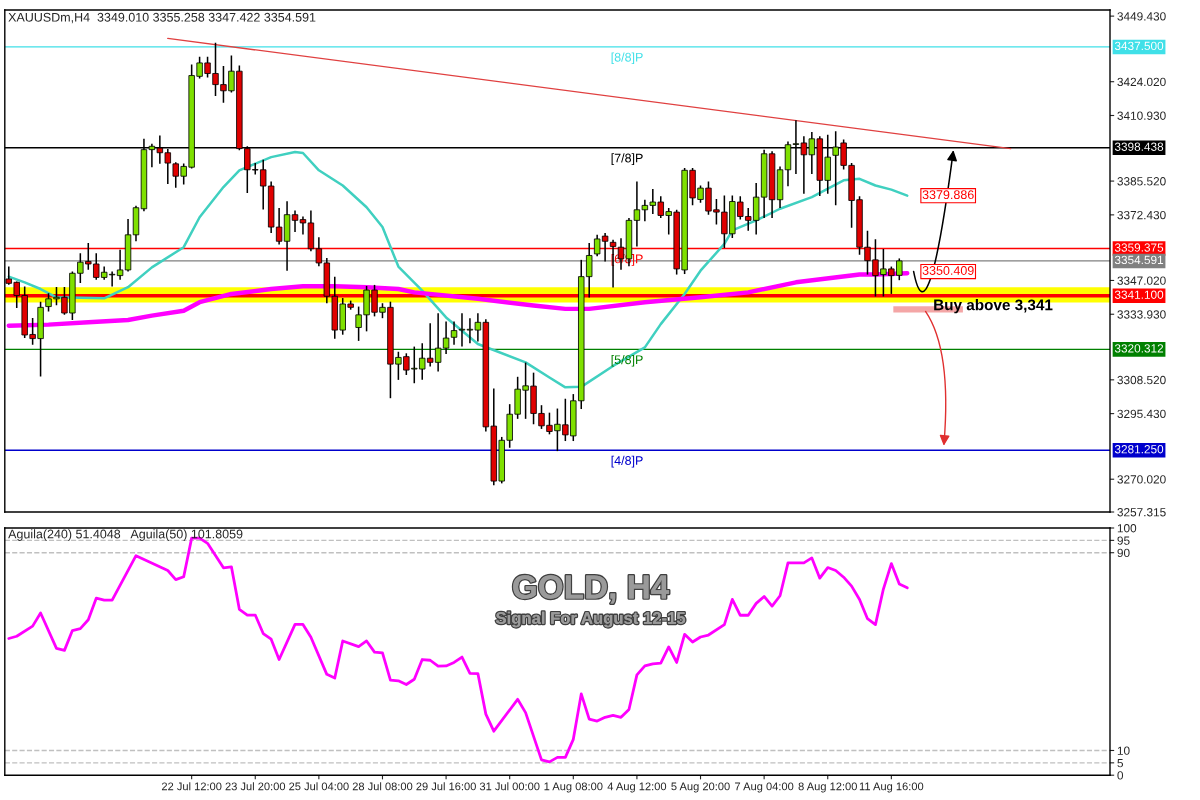 Image resolution: width=1200 pixels, height=800 pixels. Describe the element at coordinates (1141, 181) in the screenshot. I see `y-tick-label: 3385.520` at that location.